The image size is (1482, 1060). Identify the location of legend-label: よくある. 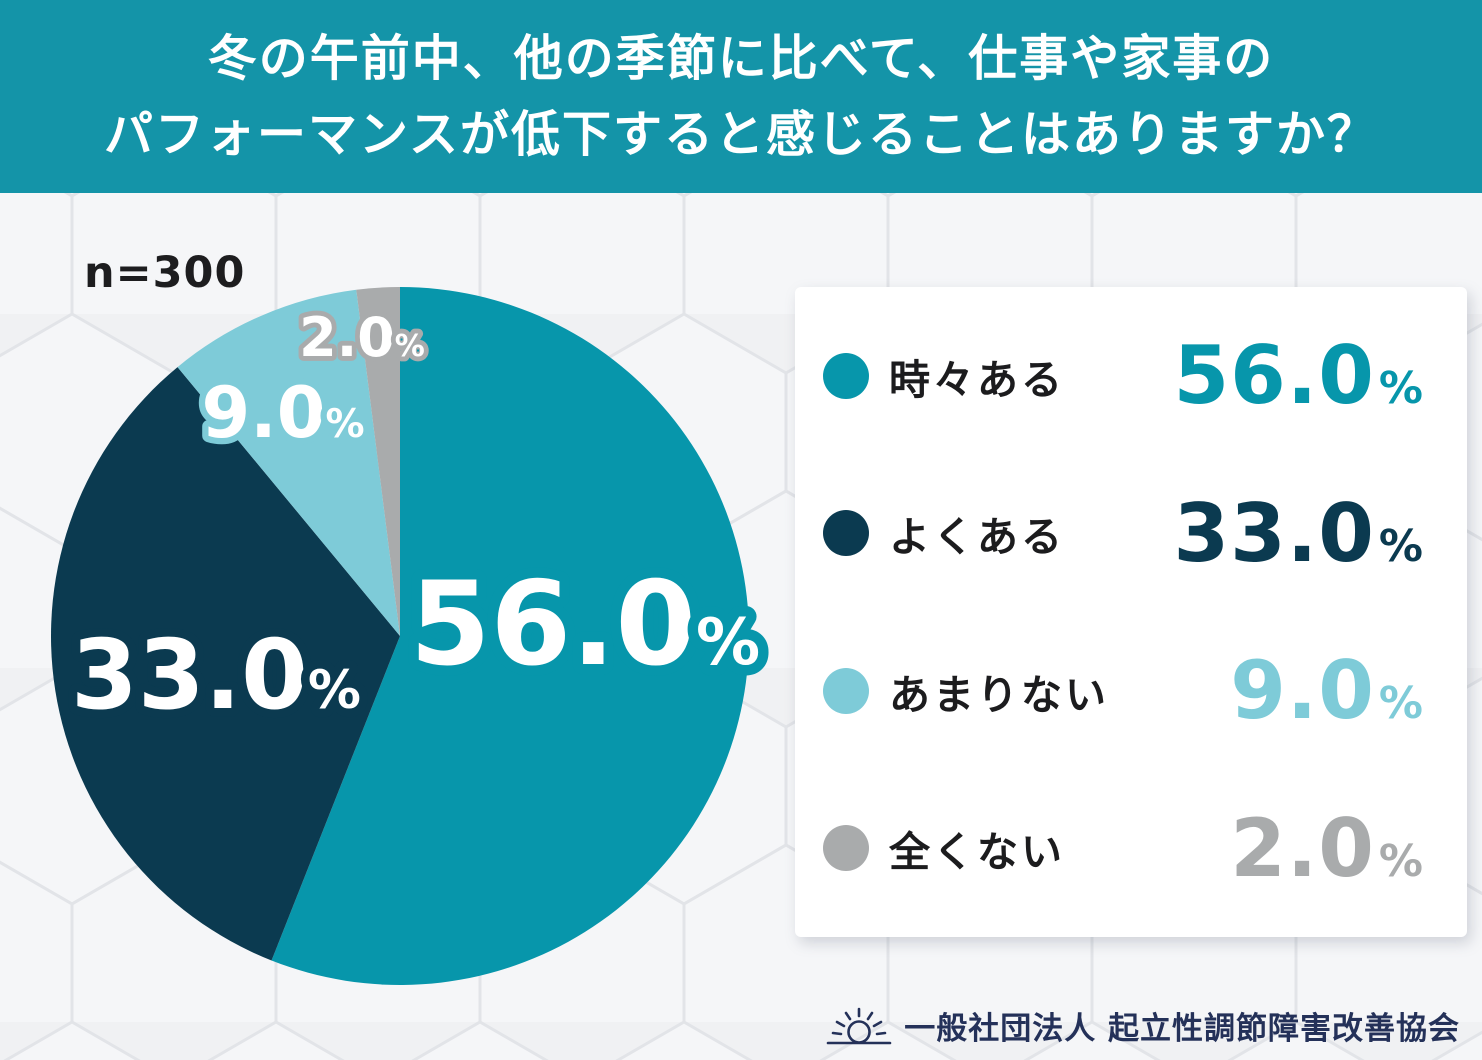
(977, 537).